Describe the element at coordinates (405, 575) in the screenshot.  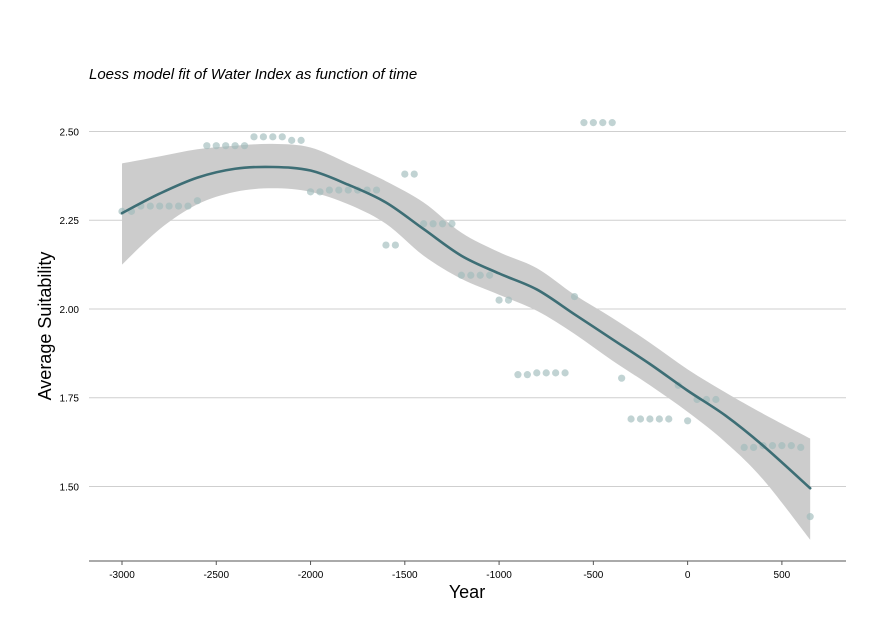
I see `x-tick-label: -1500` at that location.